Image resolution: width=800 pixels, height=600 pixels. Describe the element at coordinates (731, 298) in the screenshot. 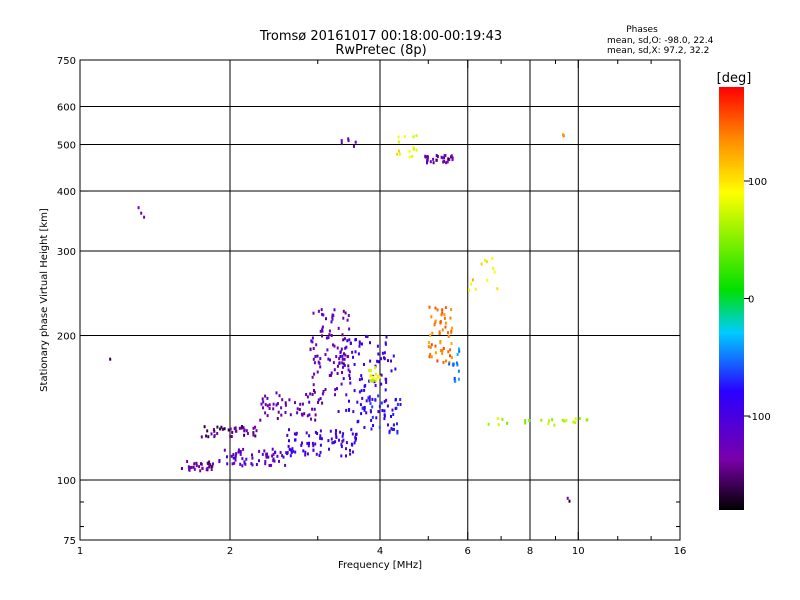

I see `colorbar` at that location.